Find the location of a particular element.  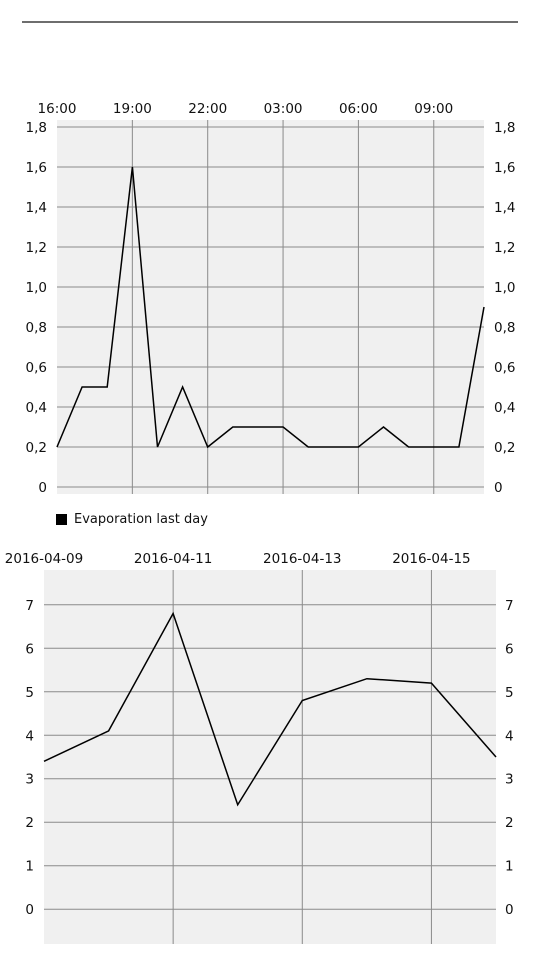

top-divider is located at coordinates (270, 22).